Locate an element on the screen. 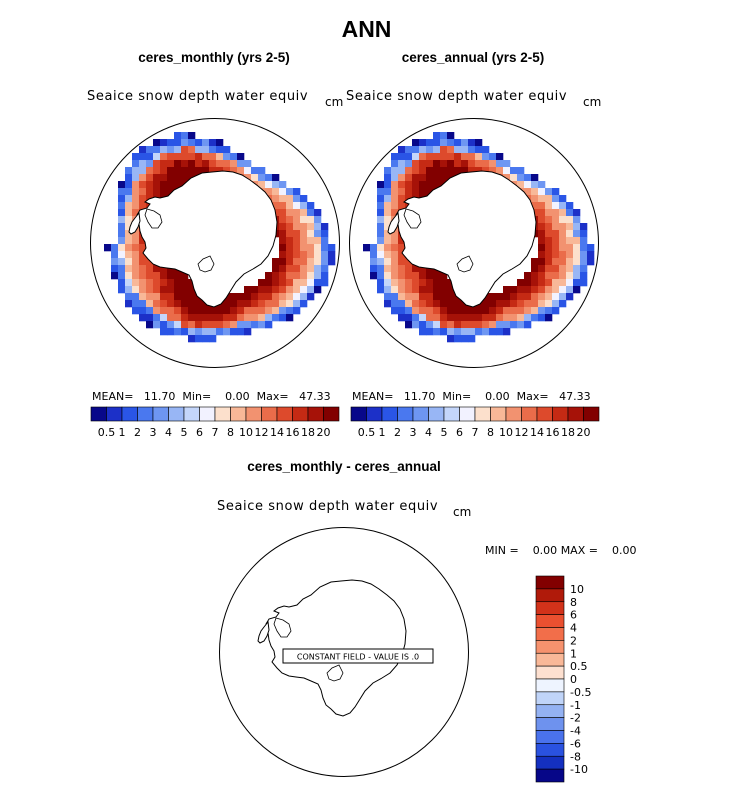 This screenshot has height=788, width=733. diff-colorbar-tick-label: -2 is located at coordinates (575, 718).